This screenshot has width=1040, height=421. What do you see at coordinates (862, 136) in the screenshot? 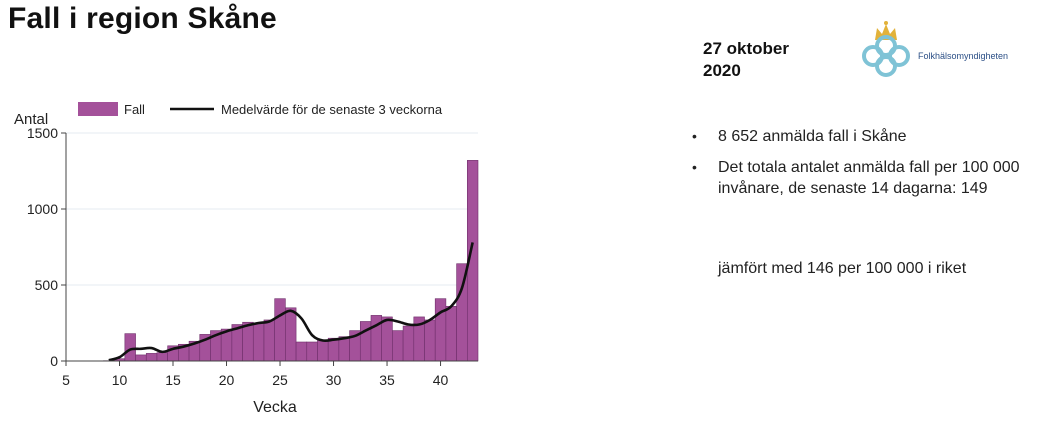
I see `bullet-total-cases: 8 652 anmälda fall i Skåne` at bounding box center [862, 136].